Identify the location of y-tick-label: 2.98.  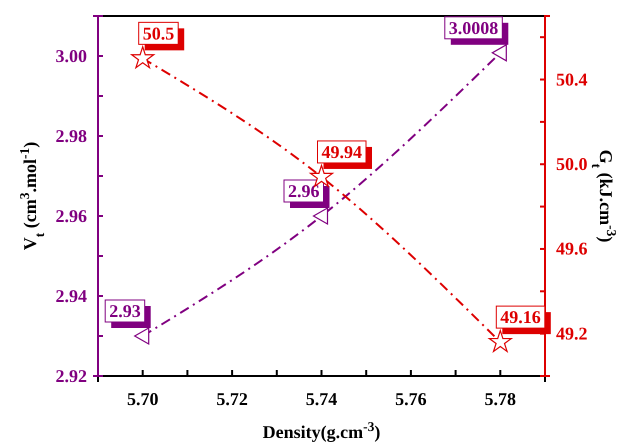
(71, 136).